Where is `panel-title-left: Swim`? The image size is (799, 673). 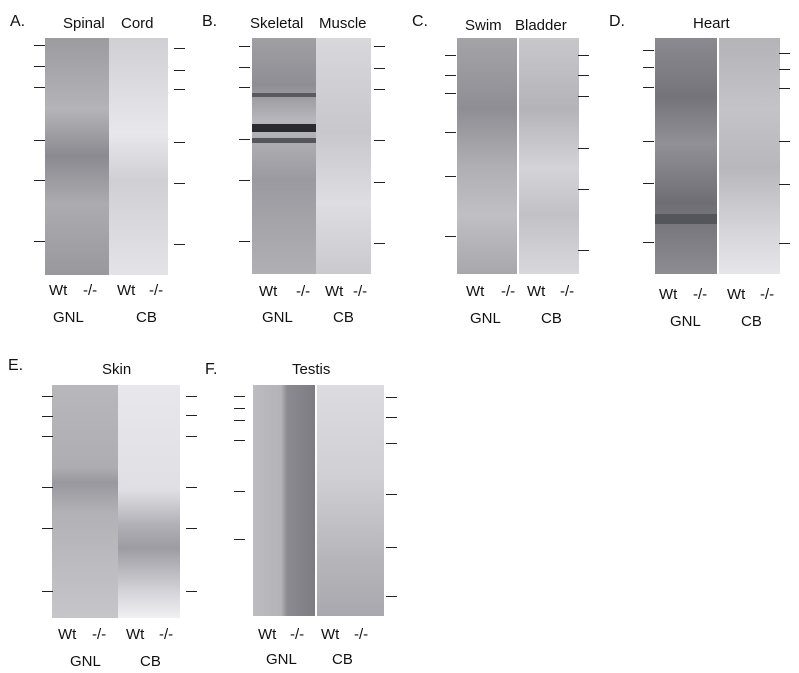 panel-title-left: Swim is located at coordinates (483, 25).